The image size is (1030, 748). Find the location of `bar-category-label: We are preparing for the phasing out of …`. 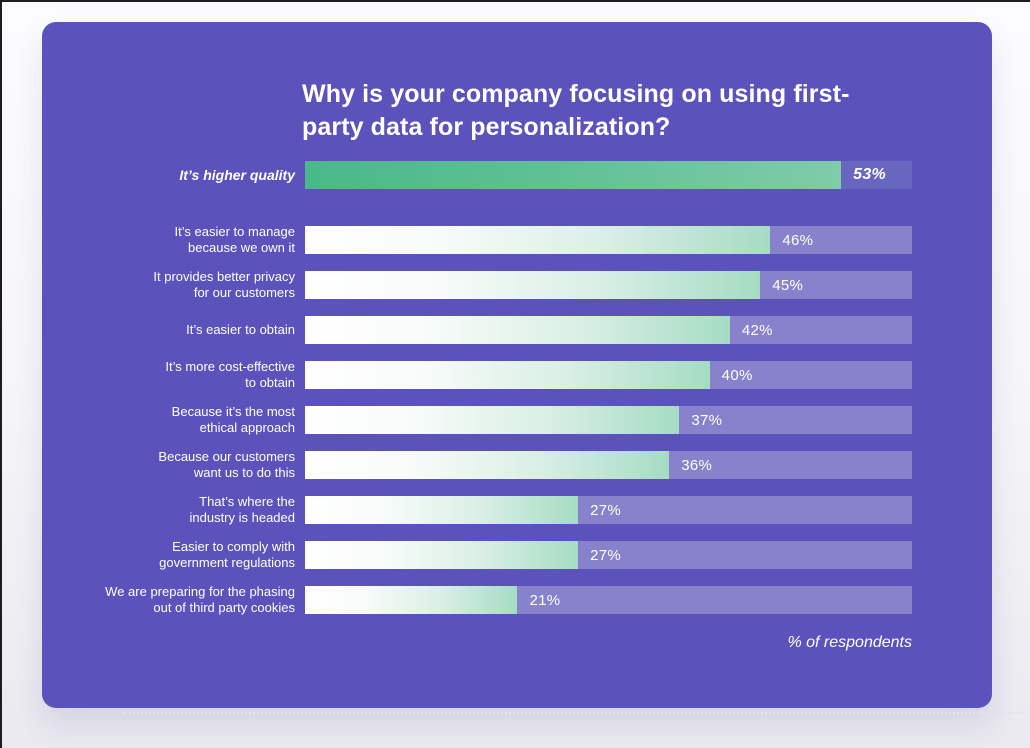

bar-category-label: We are preparing for the phasing out of … is located at coordinates (200, 599).